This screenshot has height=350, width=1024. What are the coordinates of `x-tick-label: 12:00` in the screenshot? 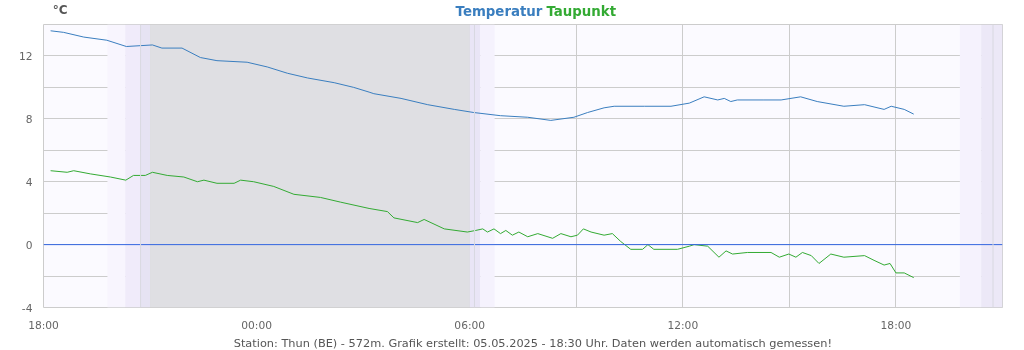 It's located at (683, 325).